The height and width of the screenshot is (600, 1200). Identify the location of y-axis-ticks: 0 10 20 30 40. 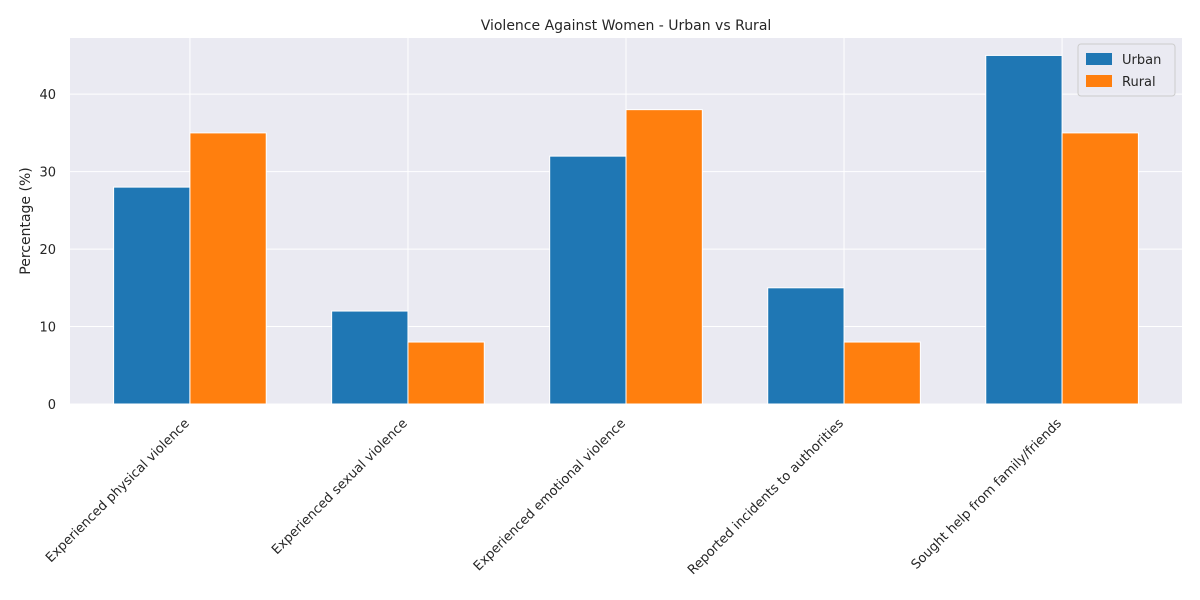
(47, 250).